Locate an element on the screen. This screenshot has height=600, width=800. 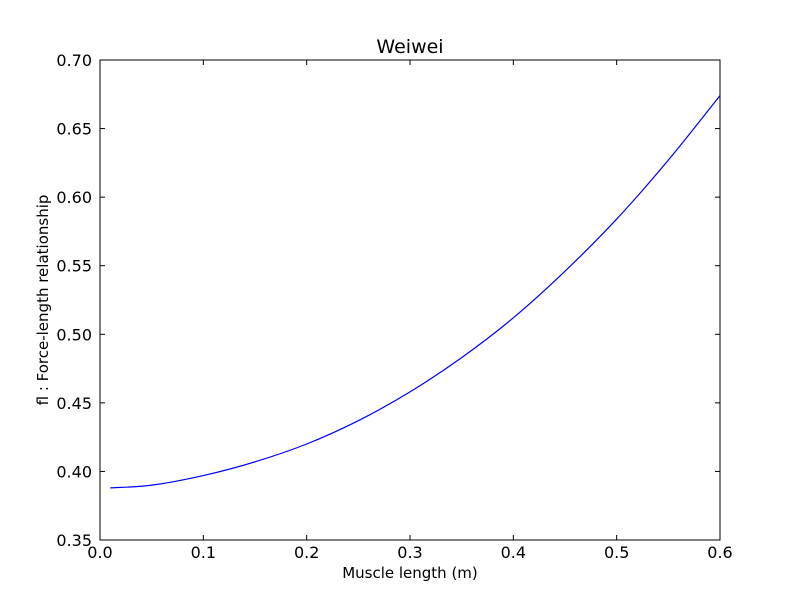
x-tick-label: 0.2 is located at coordinates (306, 552).